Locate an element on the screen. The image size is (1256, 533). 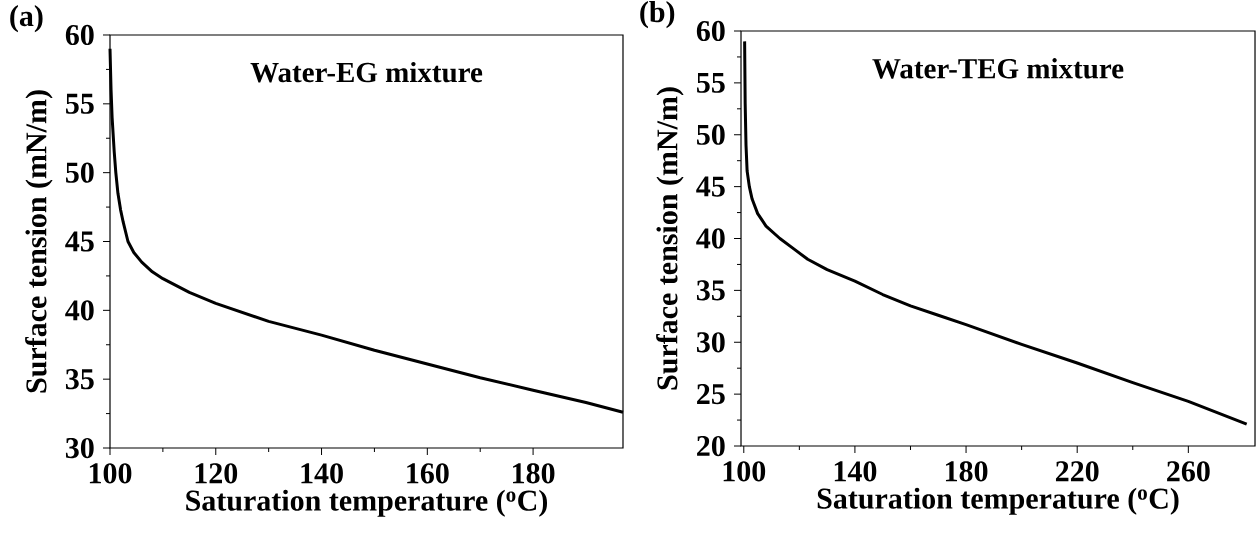
x-tick-label: 220 is located at coordinates (1077, 471).